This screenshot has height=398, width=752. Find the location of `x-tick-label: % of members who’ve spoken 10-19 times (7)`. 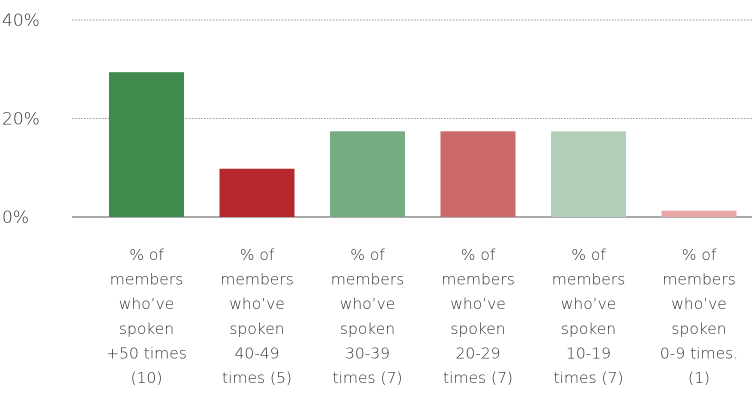

x-tick-label: % of members who’ve spoken 10-19 times (7) is located at coordinates (589, 316).